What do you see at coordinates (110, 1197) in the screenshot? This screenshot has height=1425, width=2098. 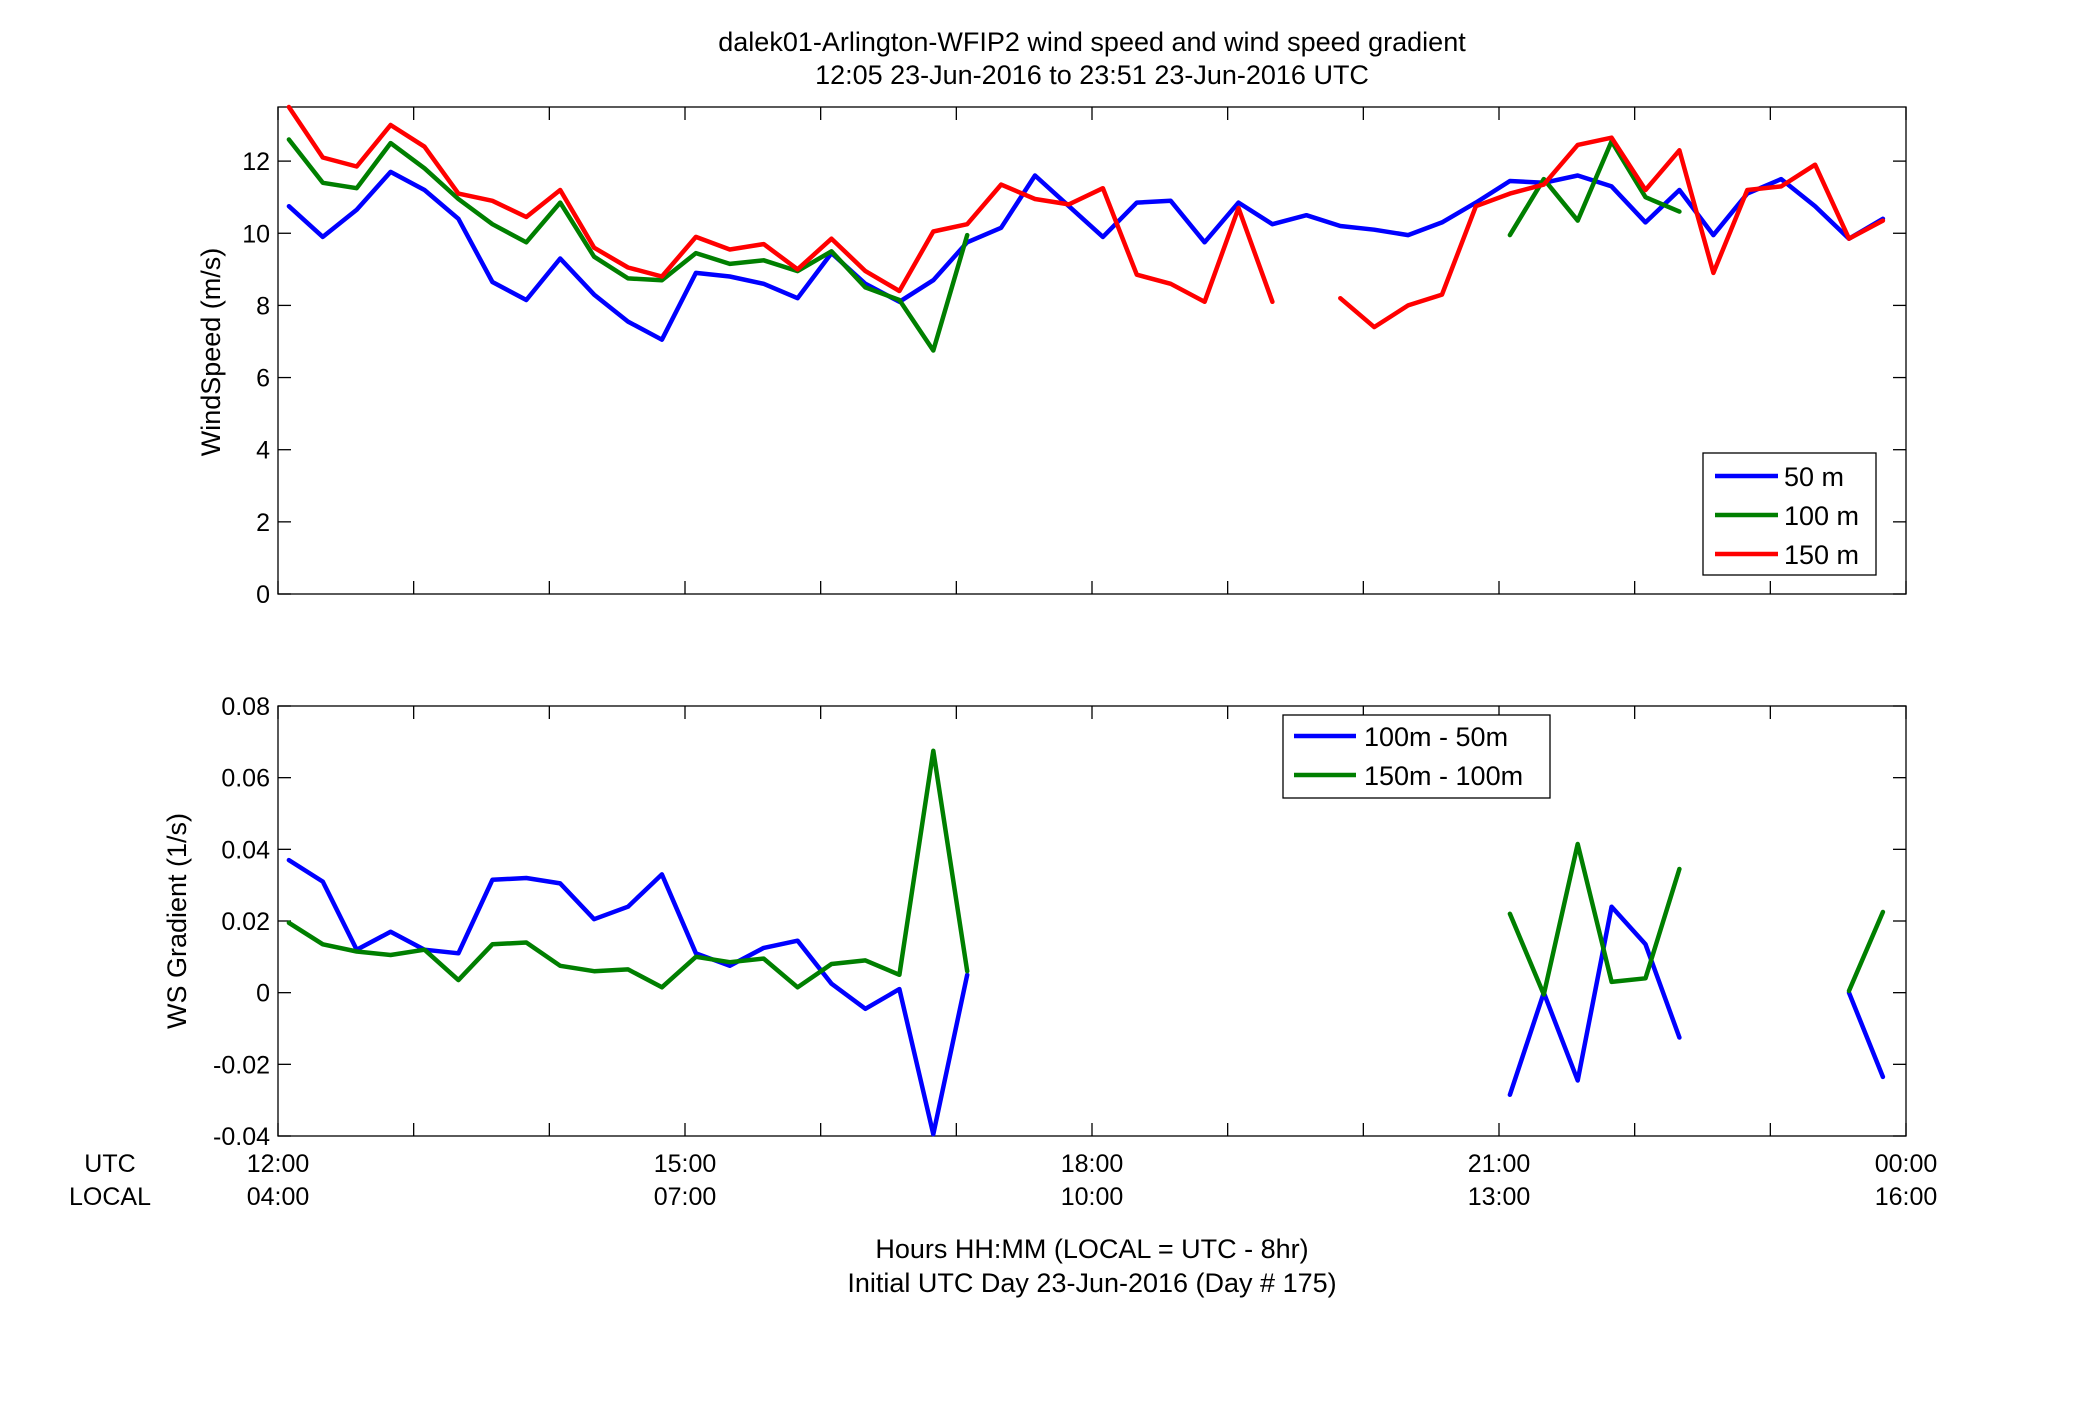 I see `local-row-label: LOCAL` at bounding box center [110, 1197].